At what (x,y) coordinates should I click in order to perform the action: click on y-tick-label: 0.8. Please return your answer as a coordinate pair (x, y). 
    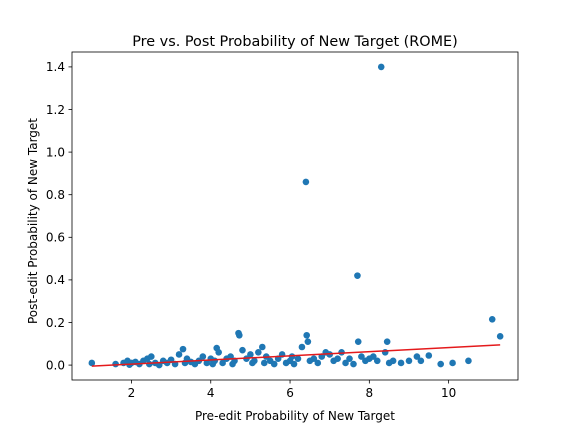
    Looking at the image, I should click on (55, 195).